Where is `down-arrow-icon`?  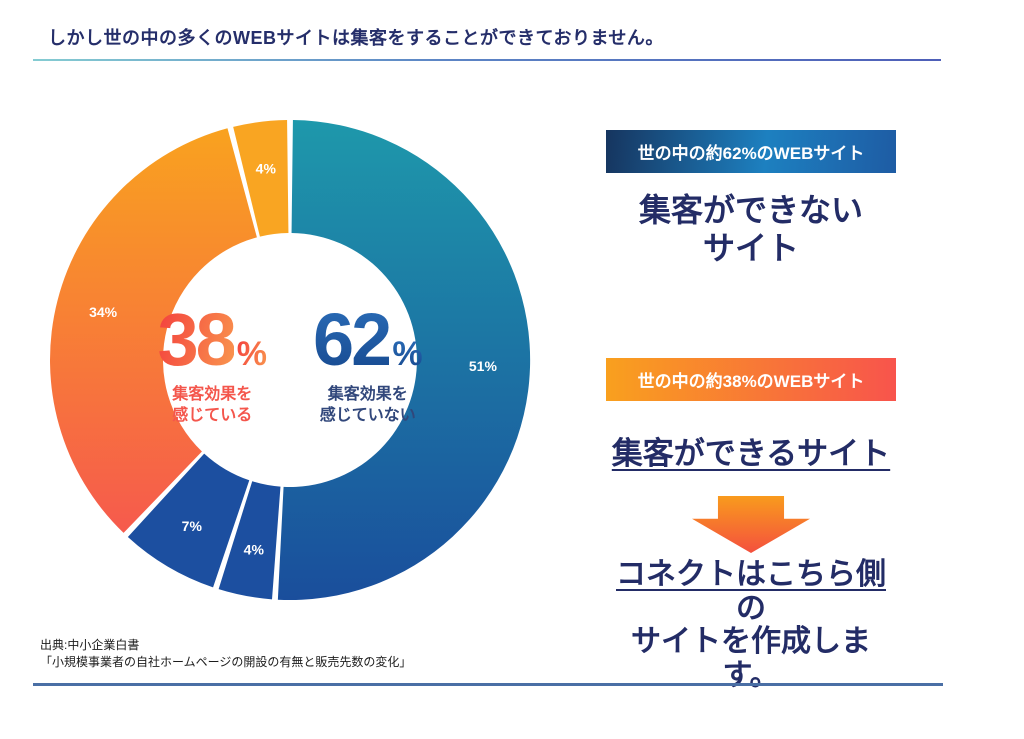
down-arrow-icon is located at coordinates (751, 524).